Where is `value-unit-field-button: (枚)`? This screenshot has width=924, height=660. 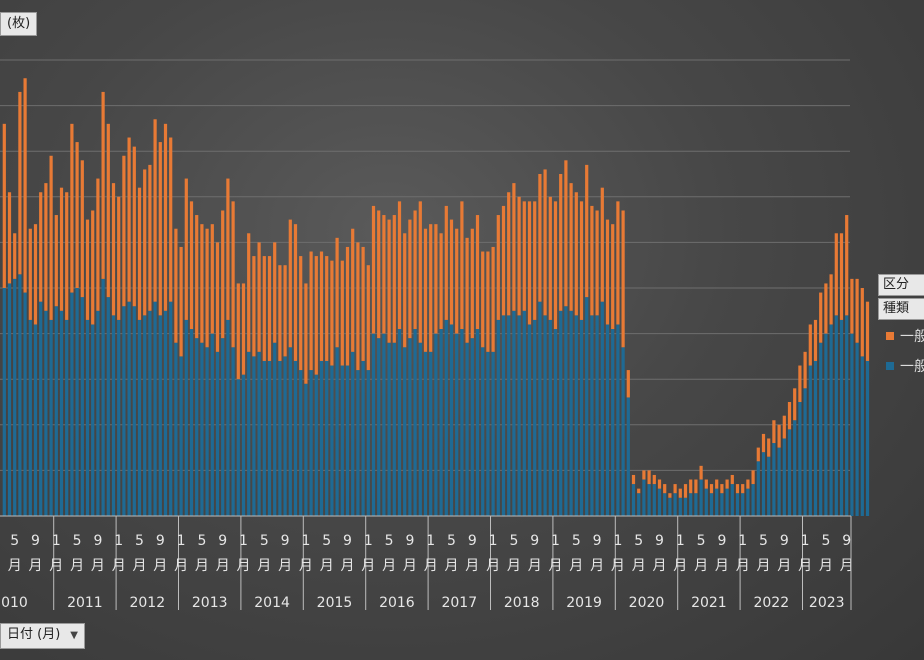
value-unit-field-button: (枚) is located at coordinates (19, 24).